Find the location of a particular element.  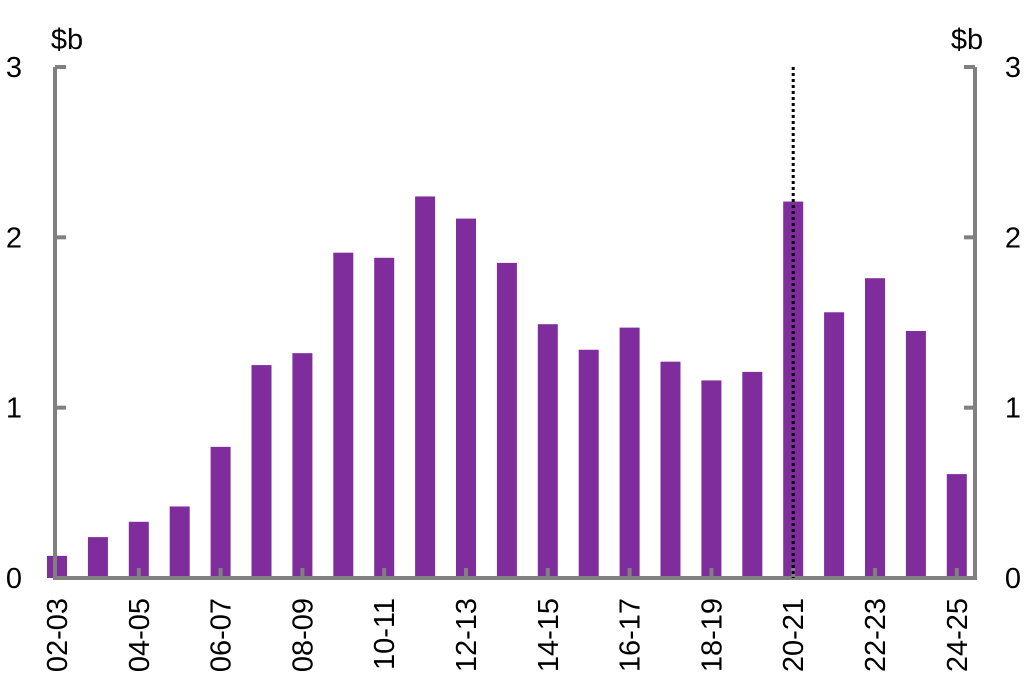

right-y-tick-label: 0 is located at coordinates (1013, 579).